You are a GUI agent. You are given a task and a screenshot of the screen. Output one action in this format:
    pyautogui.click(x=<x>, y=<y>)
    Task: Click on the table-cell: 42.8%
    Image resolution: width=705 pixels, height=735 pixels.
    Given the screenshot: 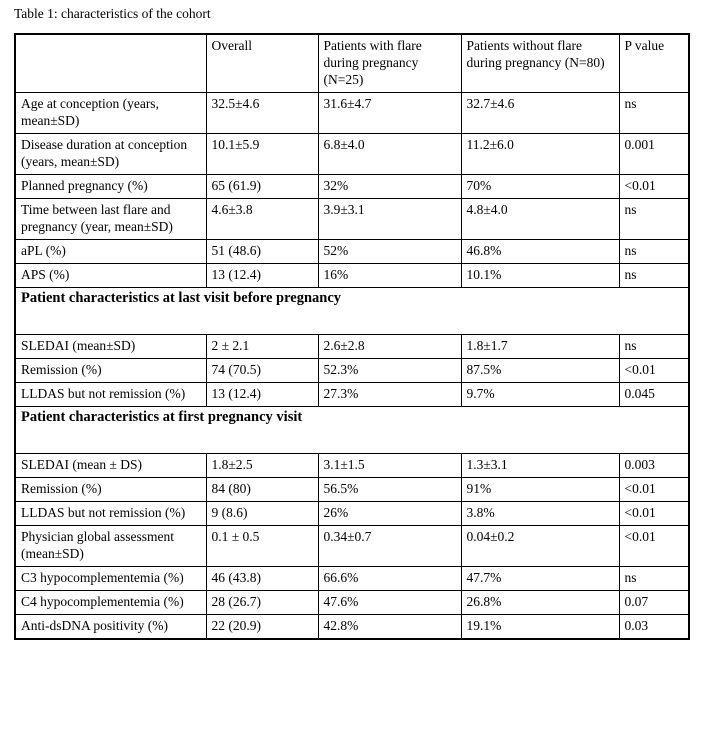 What is the action you would take?
    pyautogui.click(x=389, y=627)
    